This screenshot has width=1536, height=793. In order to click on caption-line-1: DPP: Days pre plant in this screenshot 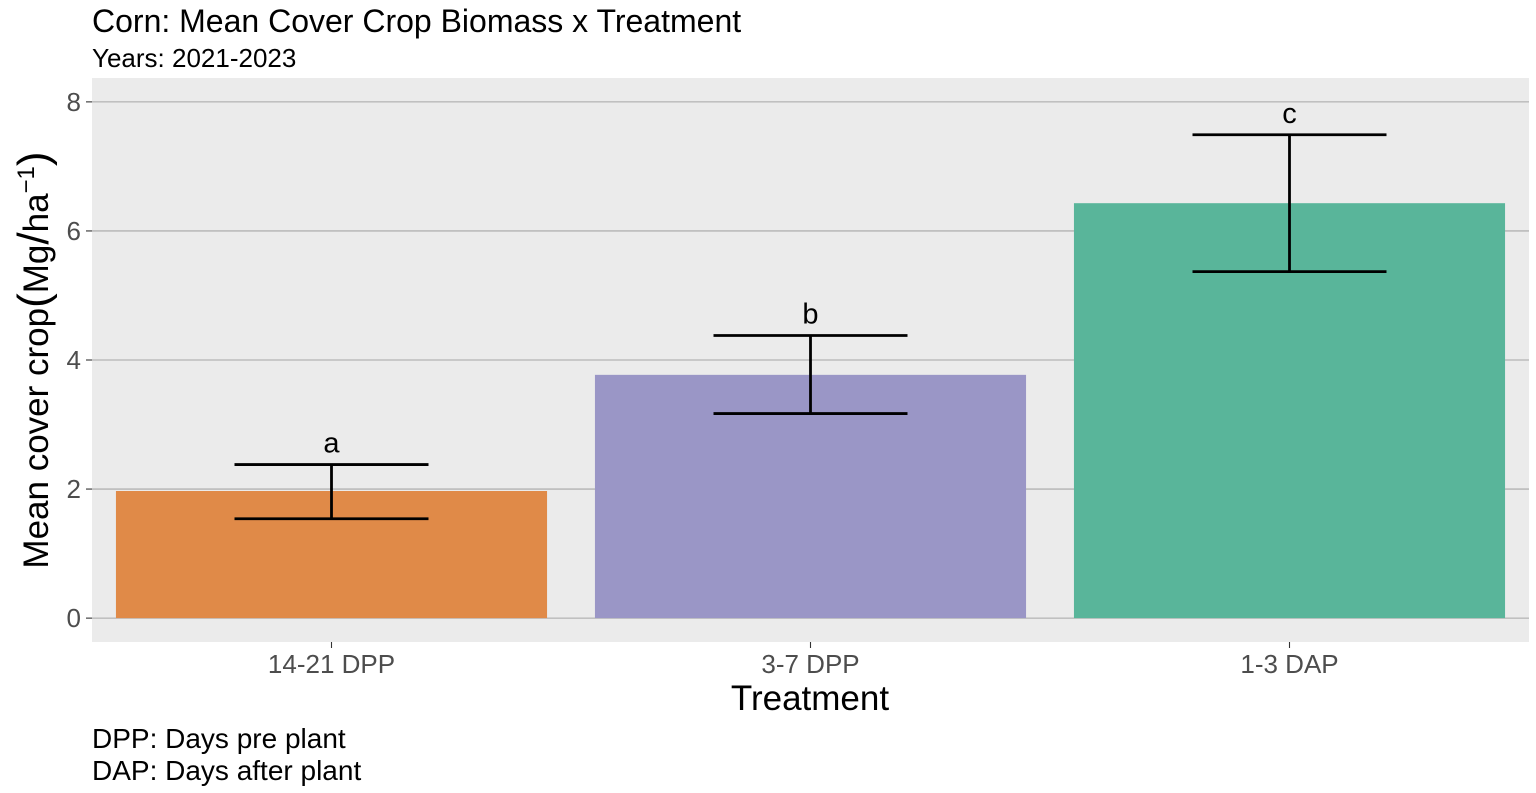, I will do `click(219, 738)`.